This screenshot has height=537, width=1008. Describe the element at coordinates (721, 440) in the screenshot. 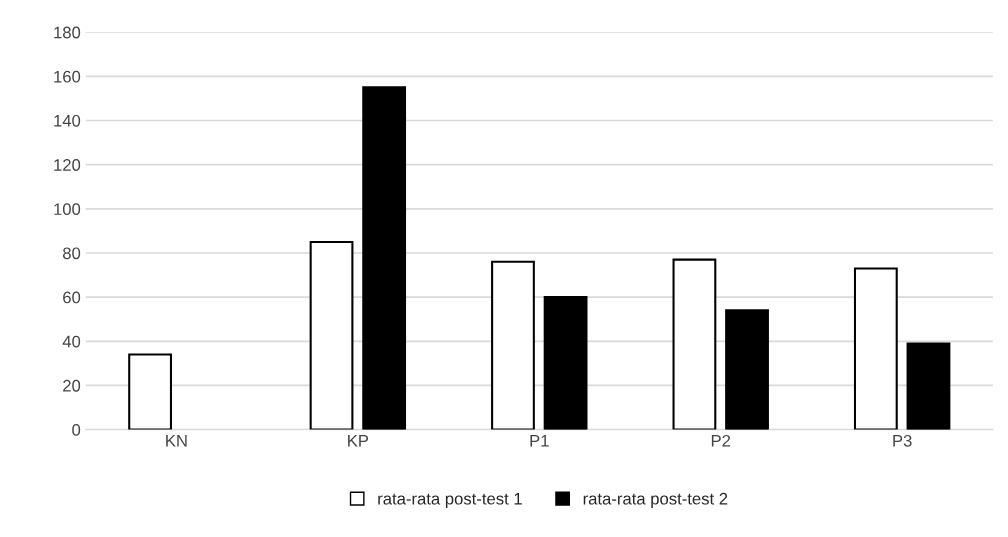

I see `x-tick-label: P2` at that location.